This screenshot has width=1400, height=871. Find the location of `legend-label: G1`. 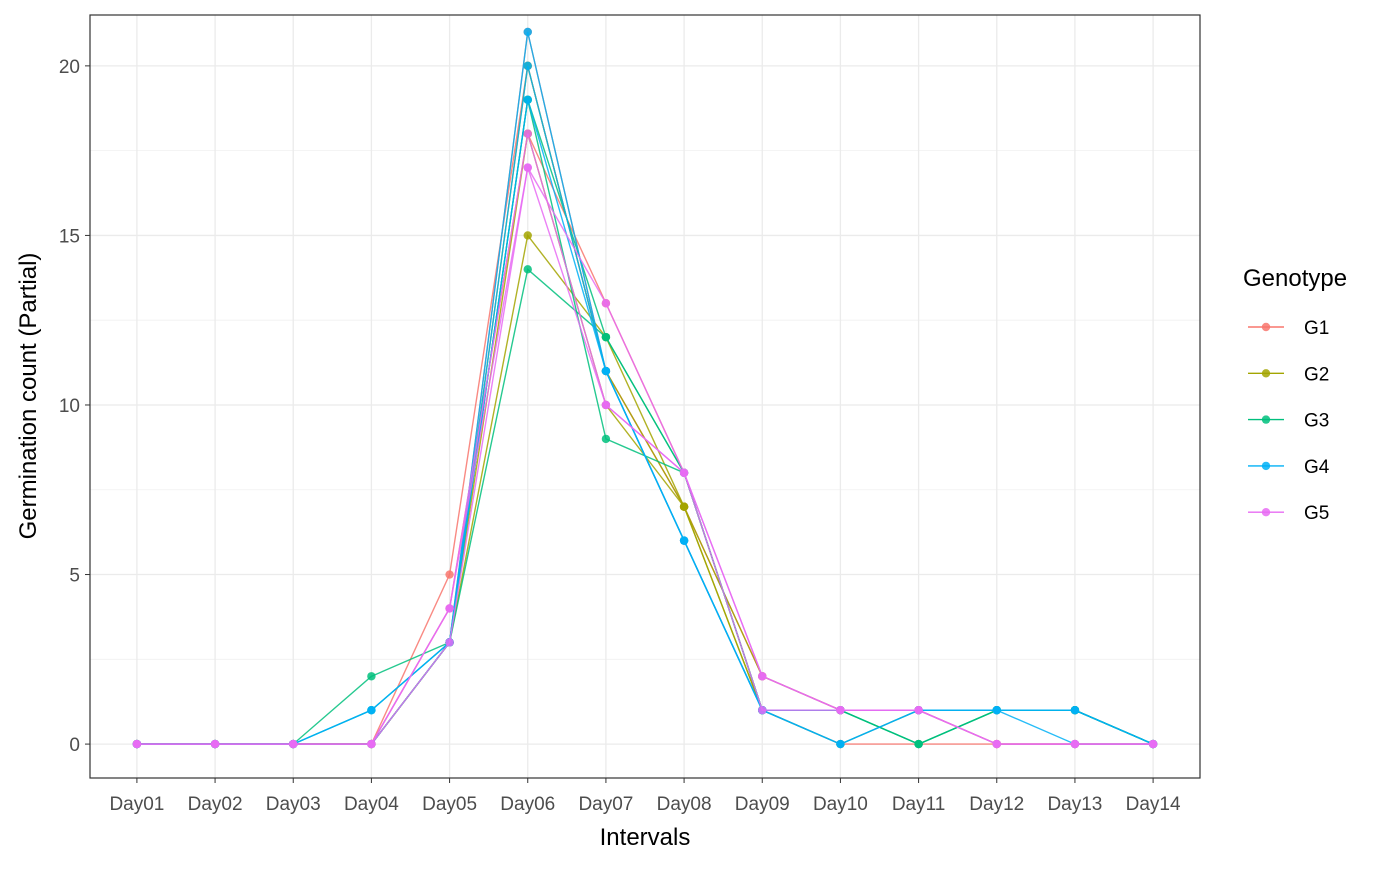

legend-label: G1 is located at coordinates (1316, 328).